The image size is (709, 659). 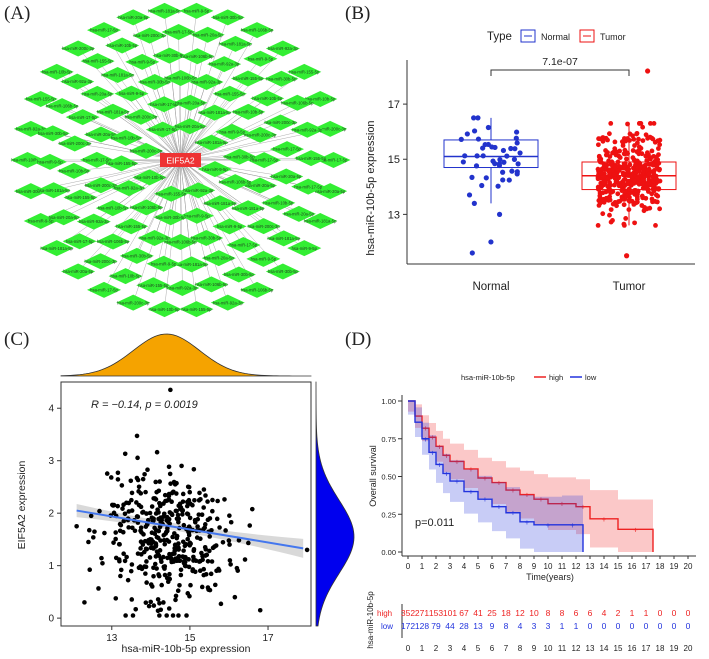 What do you see at coordinates (562, 626) in the screenshot?
I see `risk-count-low: 1` at bounding box center [562, 626].